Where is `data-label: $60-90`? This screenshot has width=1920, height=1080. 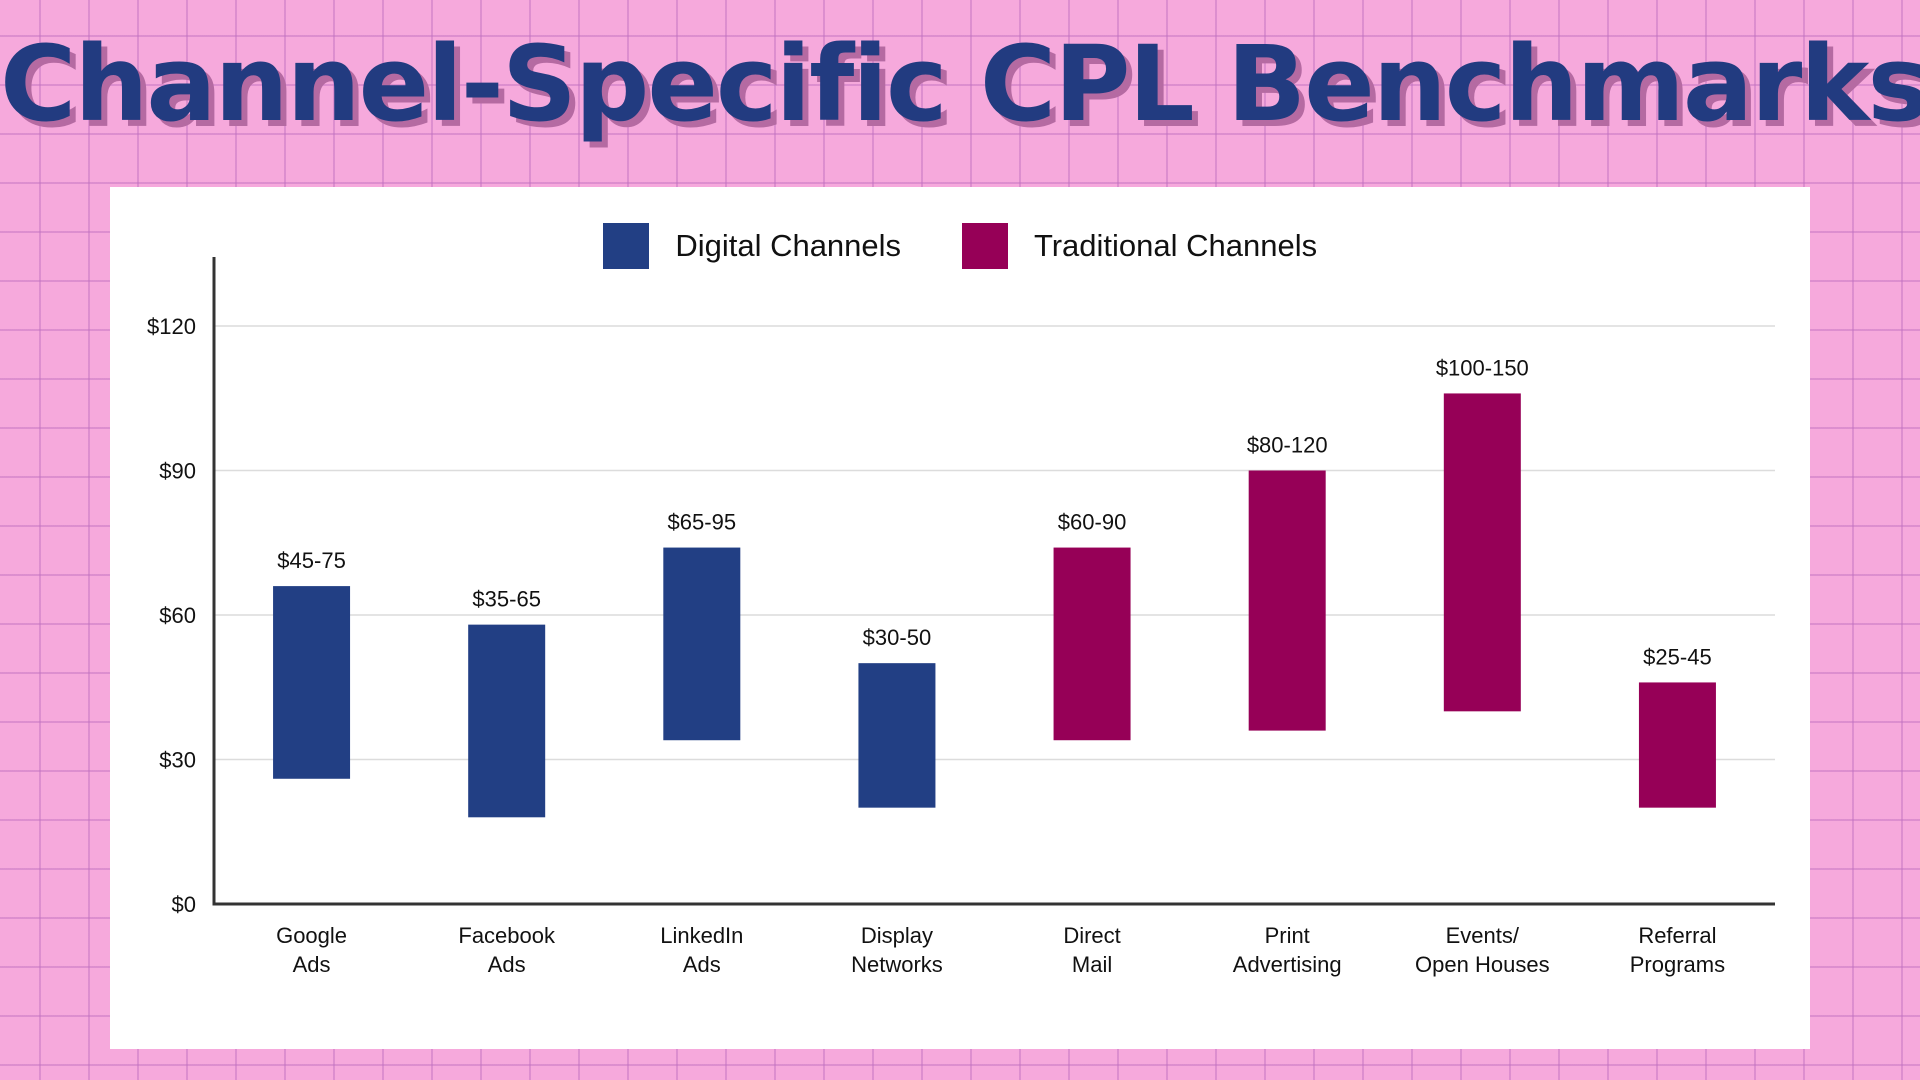 data-label: $60-90 is located at coordinates (1092, 522).